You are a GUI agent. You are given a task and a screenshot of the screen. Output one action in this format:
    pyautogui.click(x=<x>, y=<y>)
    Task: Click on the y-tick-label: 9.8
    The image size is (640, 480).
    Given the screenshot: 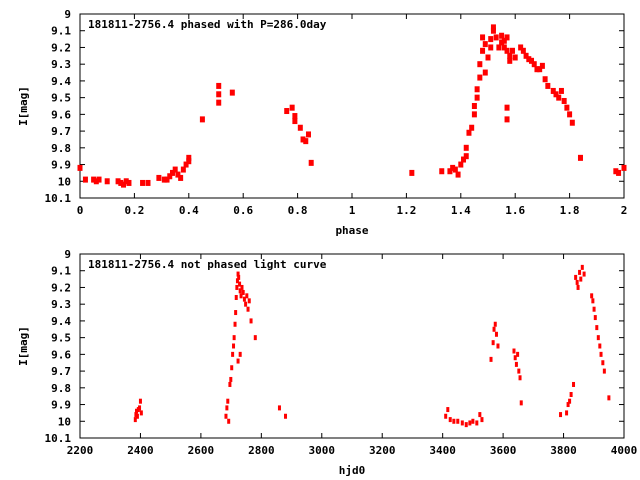 What is the action you would take?
    pyautogui.click(x=61, y=148)
    